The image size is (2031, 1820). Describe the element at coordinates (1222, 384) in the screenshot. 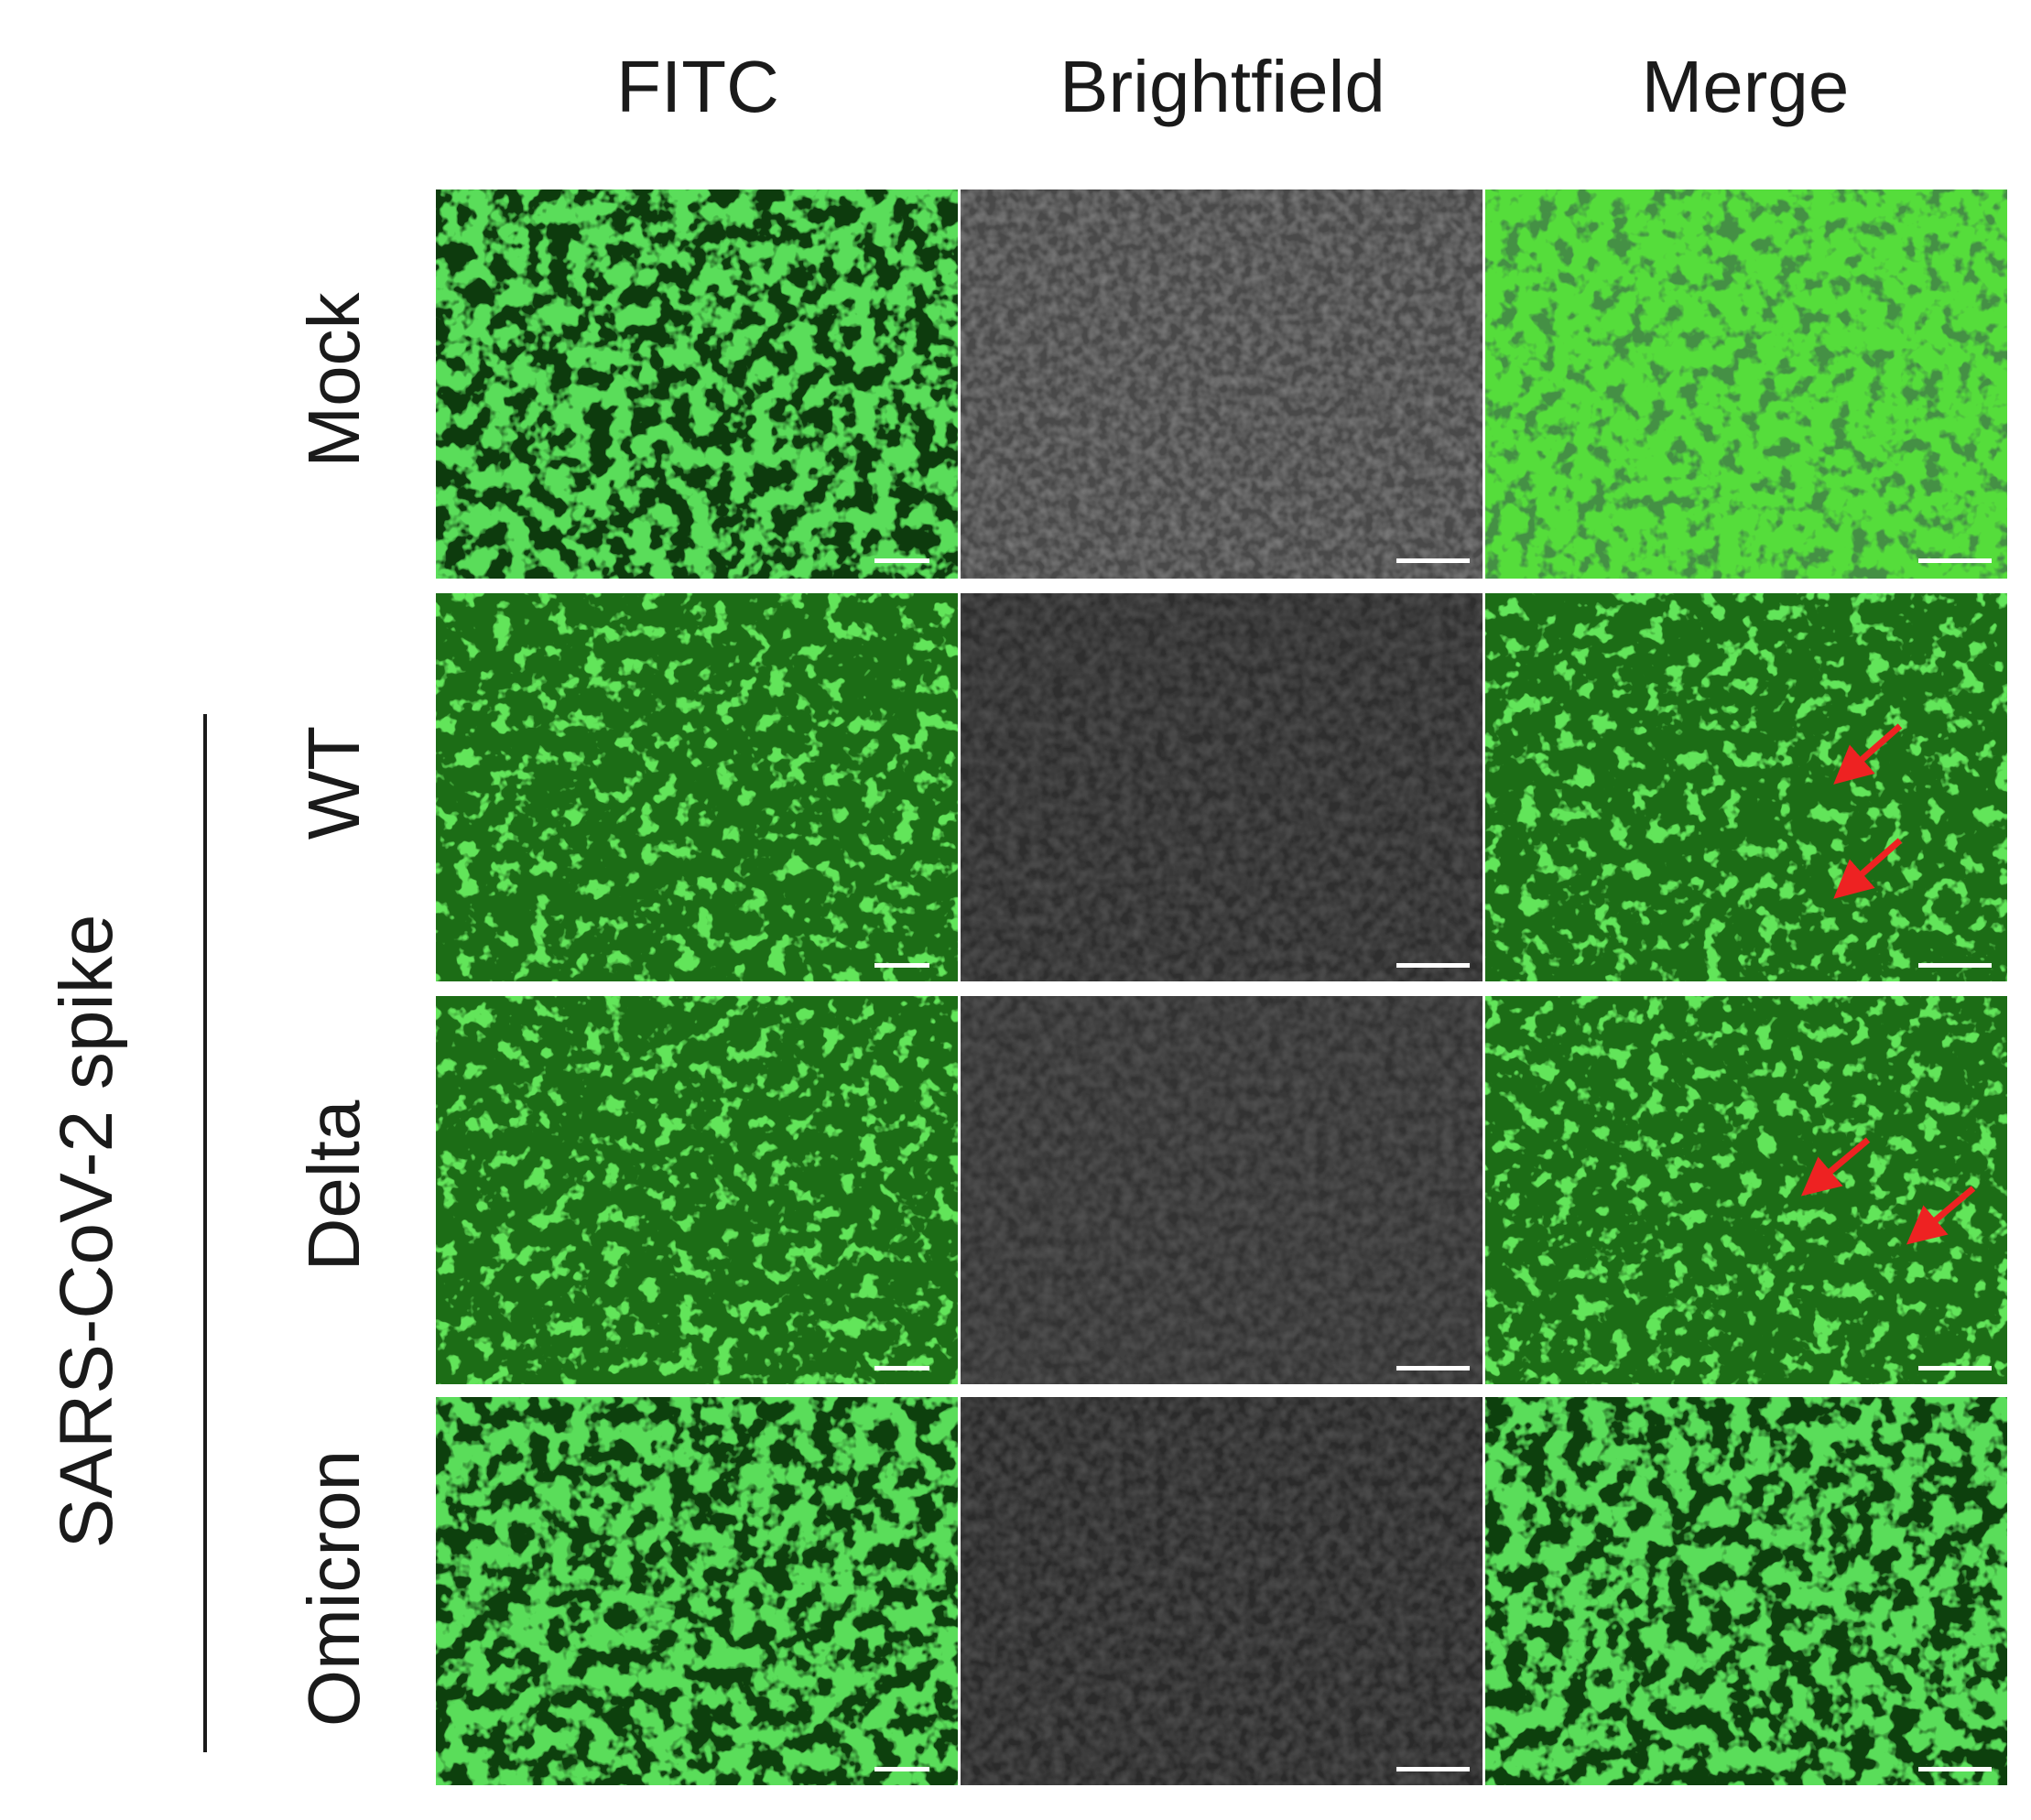

I see `panel-mock-brightfield` at that location.